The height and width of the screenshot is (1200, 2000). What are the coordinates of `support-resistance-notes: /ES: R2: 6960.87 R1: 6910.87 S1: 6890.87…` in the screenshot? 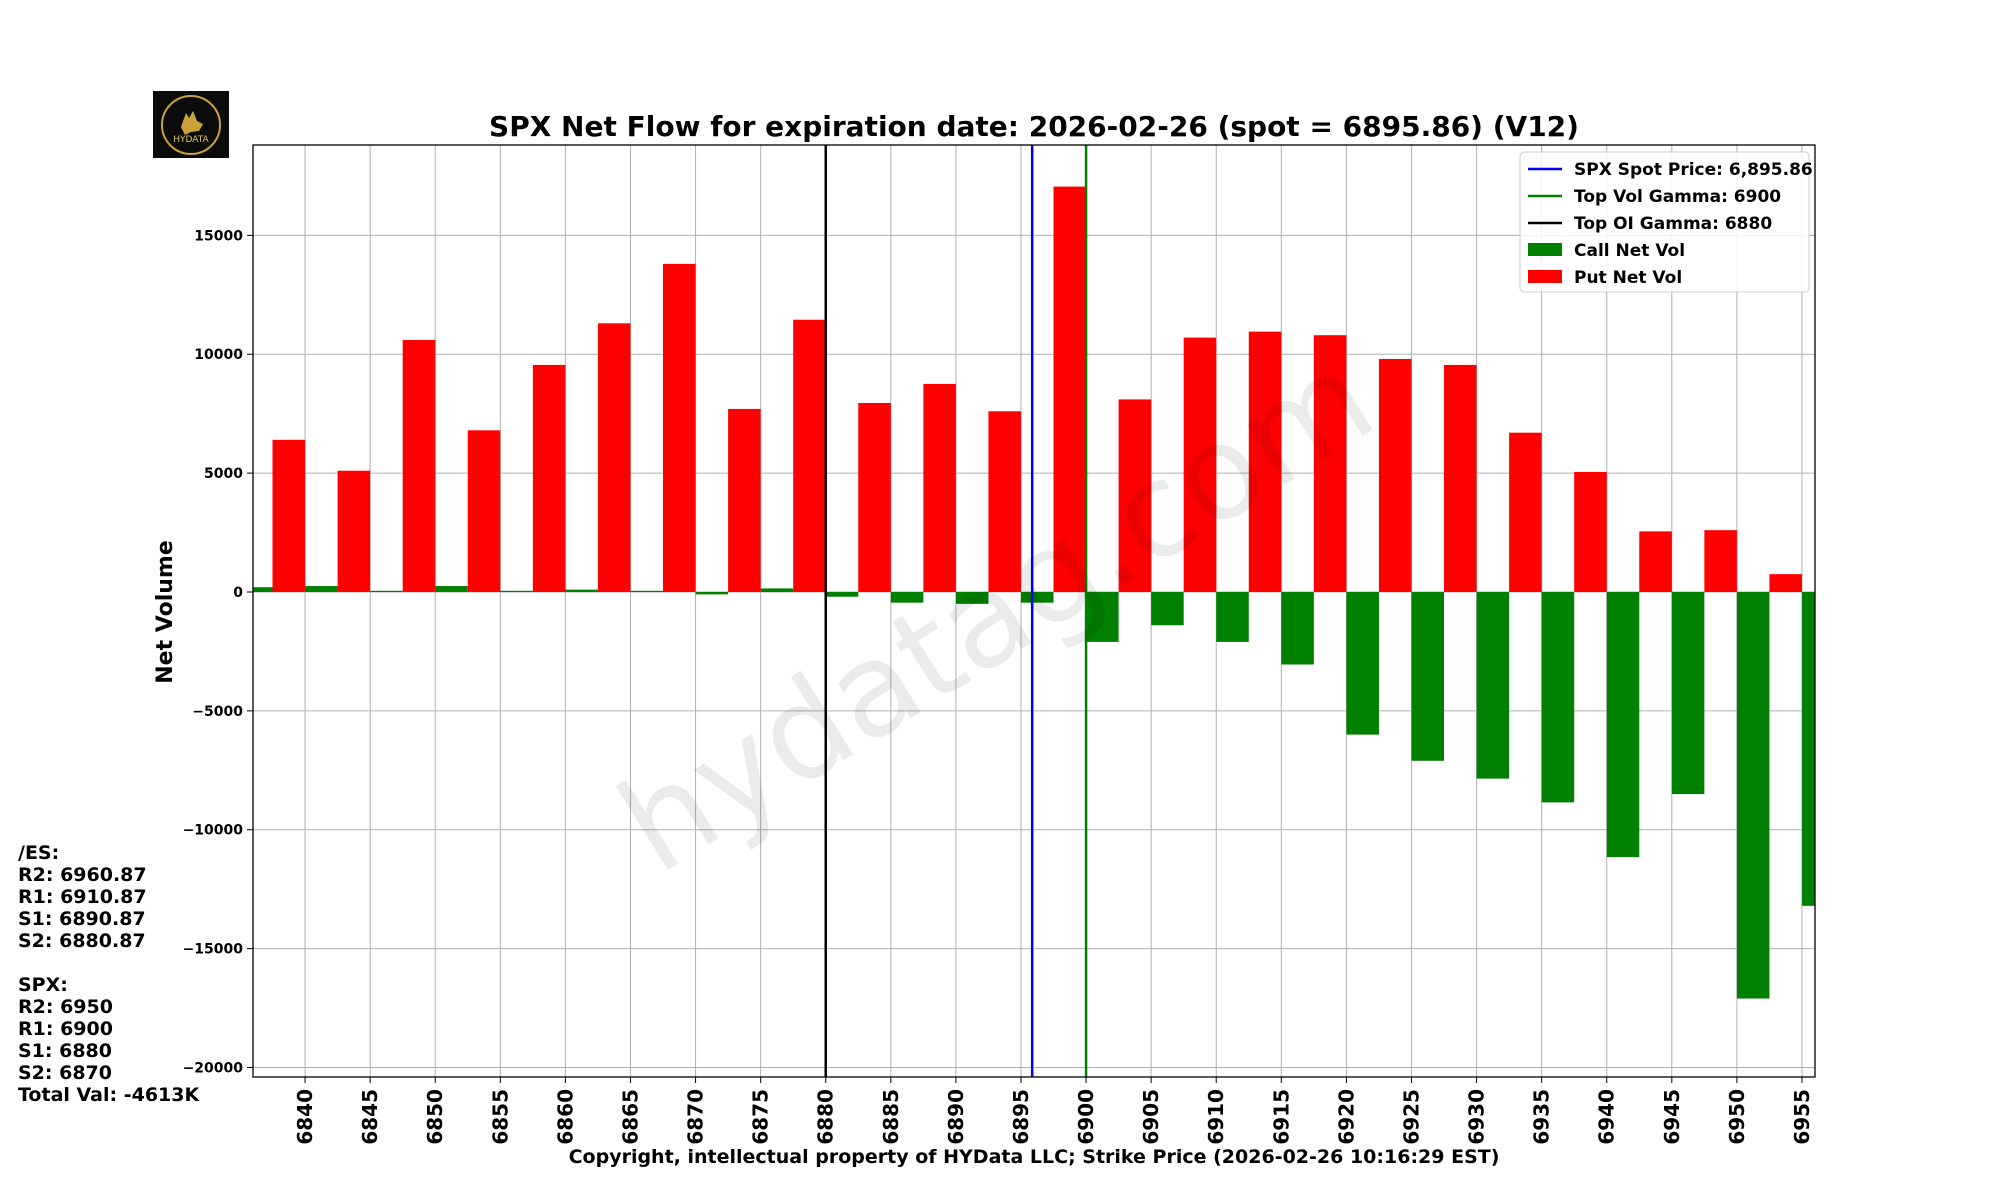 It's located at (108, 974).